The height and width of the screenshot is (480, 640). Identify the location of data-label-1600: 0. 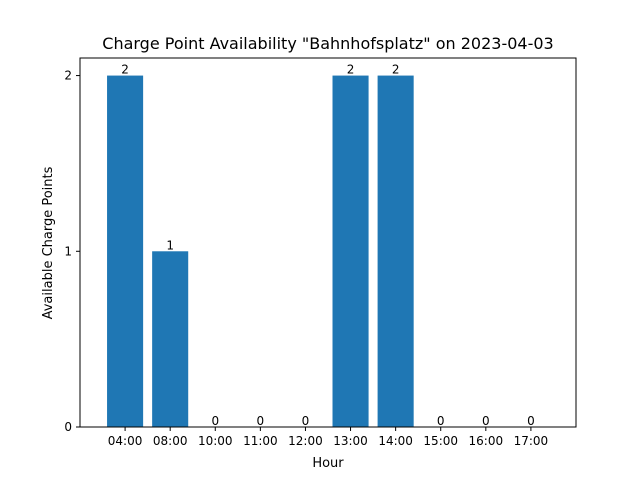
(486, 421).